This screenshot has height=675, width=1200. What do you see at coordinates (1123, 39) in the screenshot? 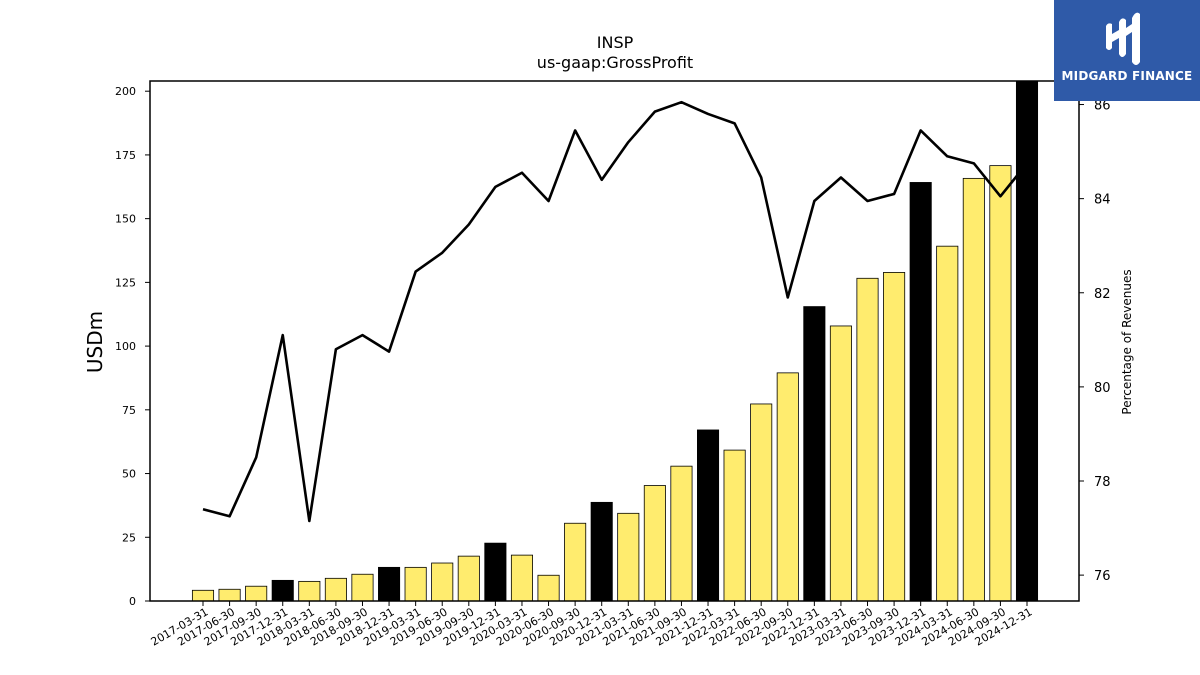
I see `logo-mark-icon` at bounding box center [1123, 39].